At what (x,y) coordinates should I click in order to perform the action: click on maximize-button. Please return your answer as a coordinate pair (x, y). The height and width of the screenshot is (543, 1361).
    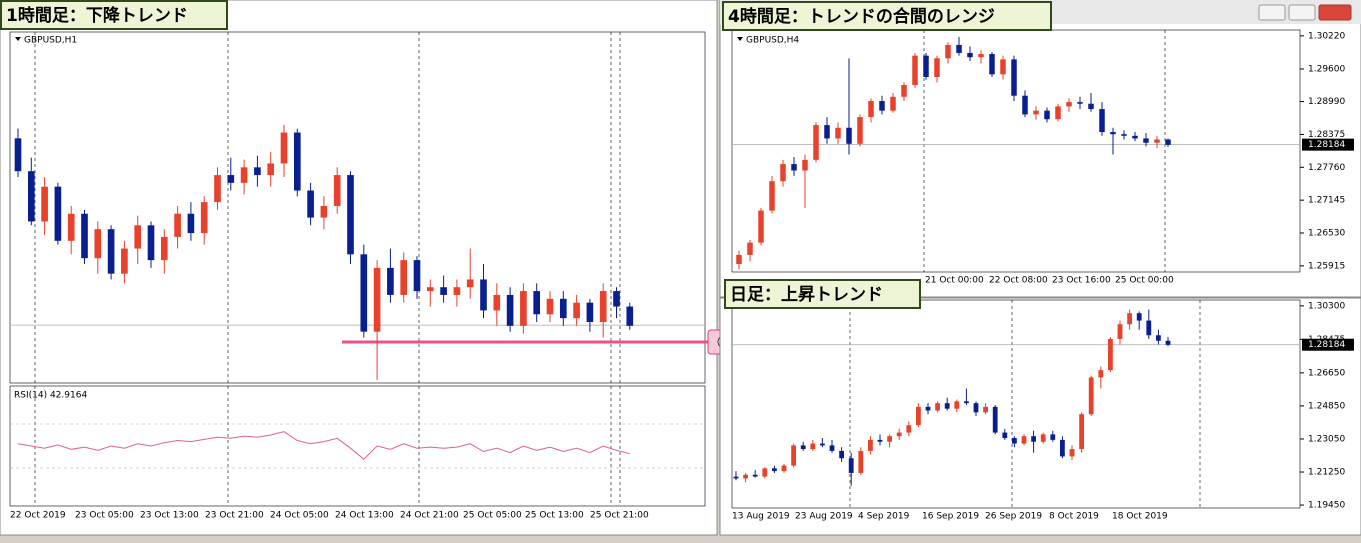
    Looking at the image, I should click on (1302, 12).